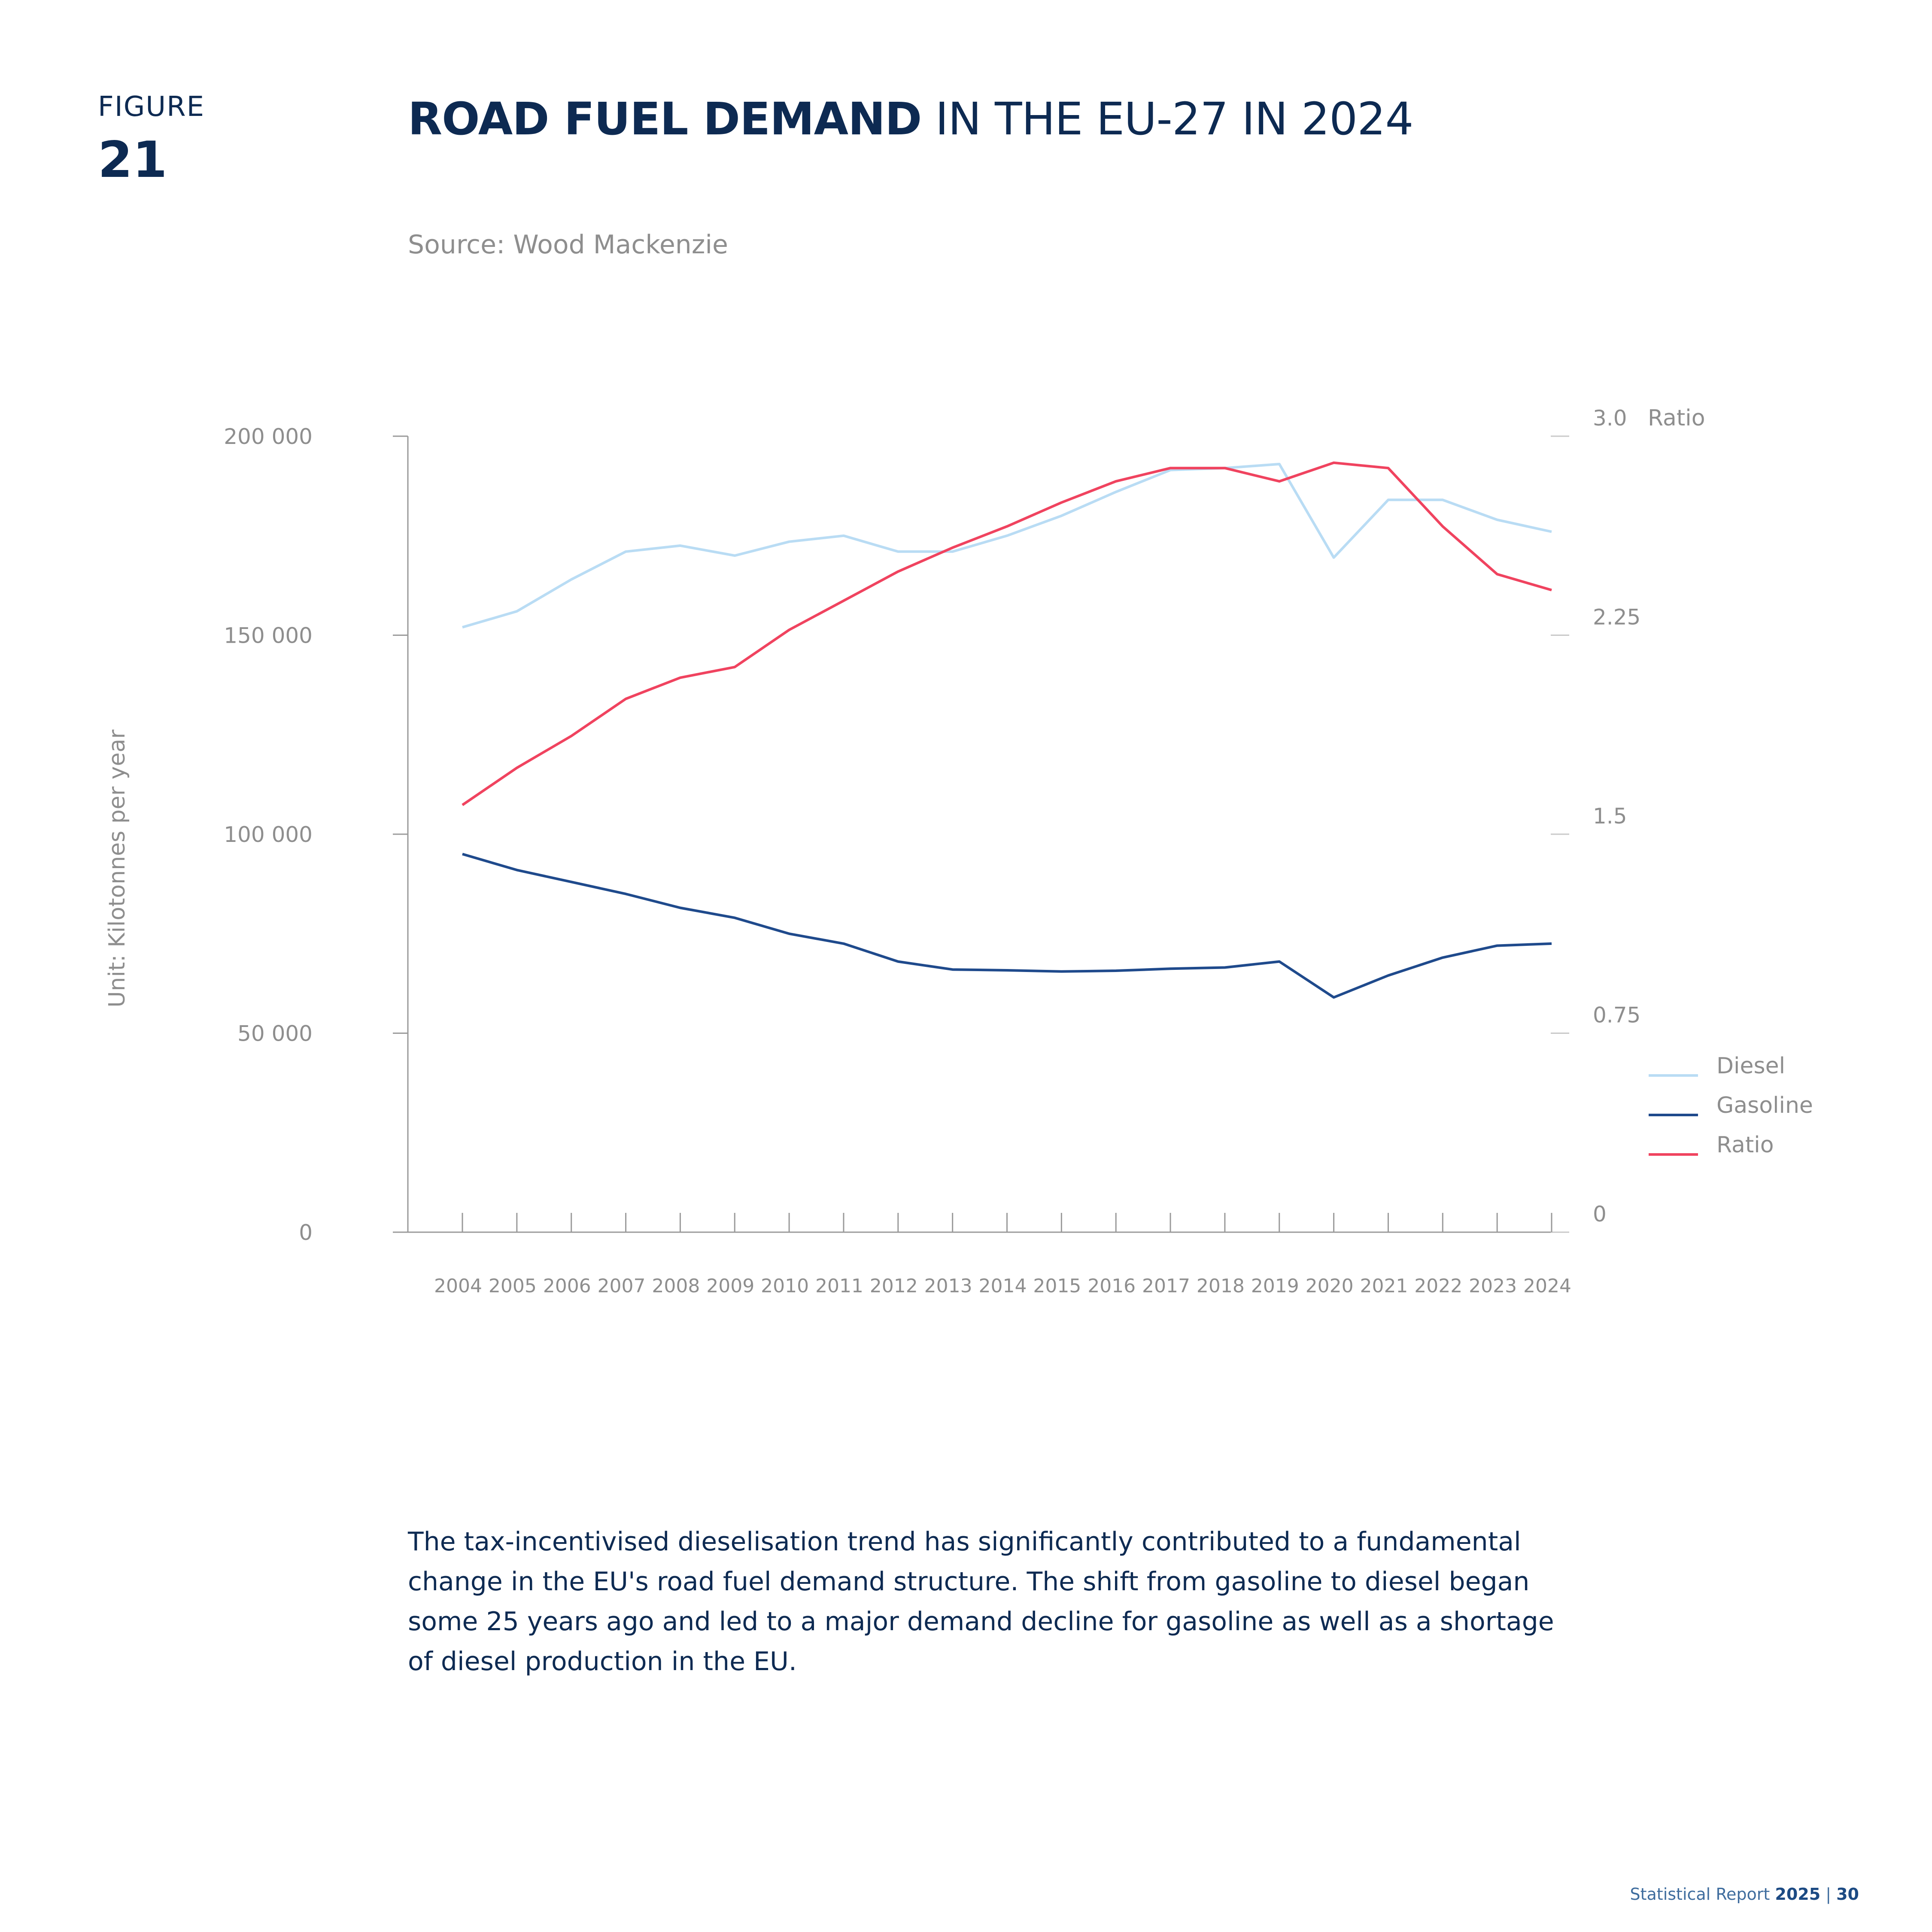  Describe the element at coordinates (1221, 1286) in the screenshot. I see `x-tick-label: 2018` at that location.